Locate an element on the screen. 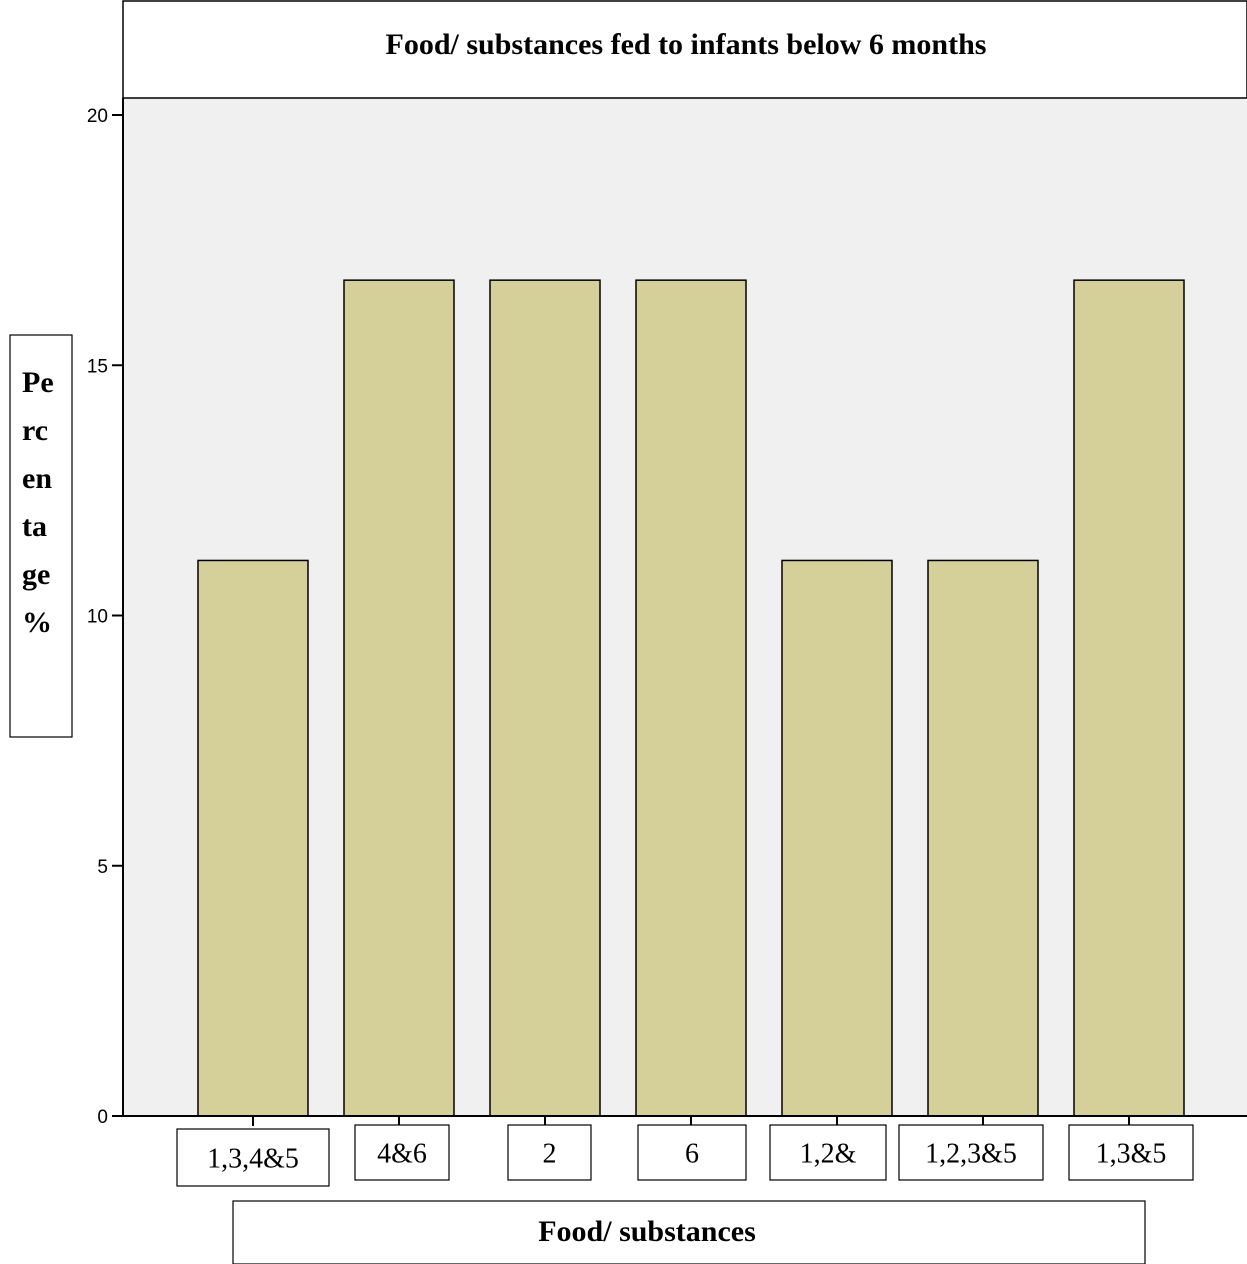 The width and height of the screenshot is (1247, 1264). y-axis-label-line: Pe is located at coordinates (38, 382).